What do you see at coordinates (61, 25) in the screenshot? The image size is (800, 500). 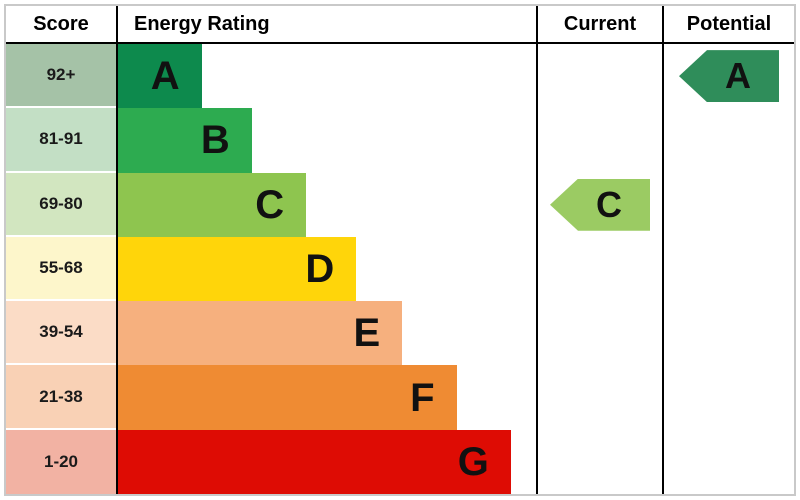 I see `header-score: Score` at bounding box center [61, 25].